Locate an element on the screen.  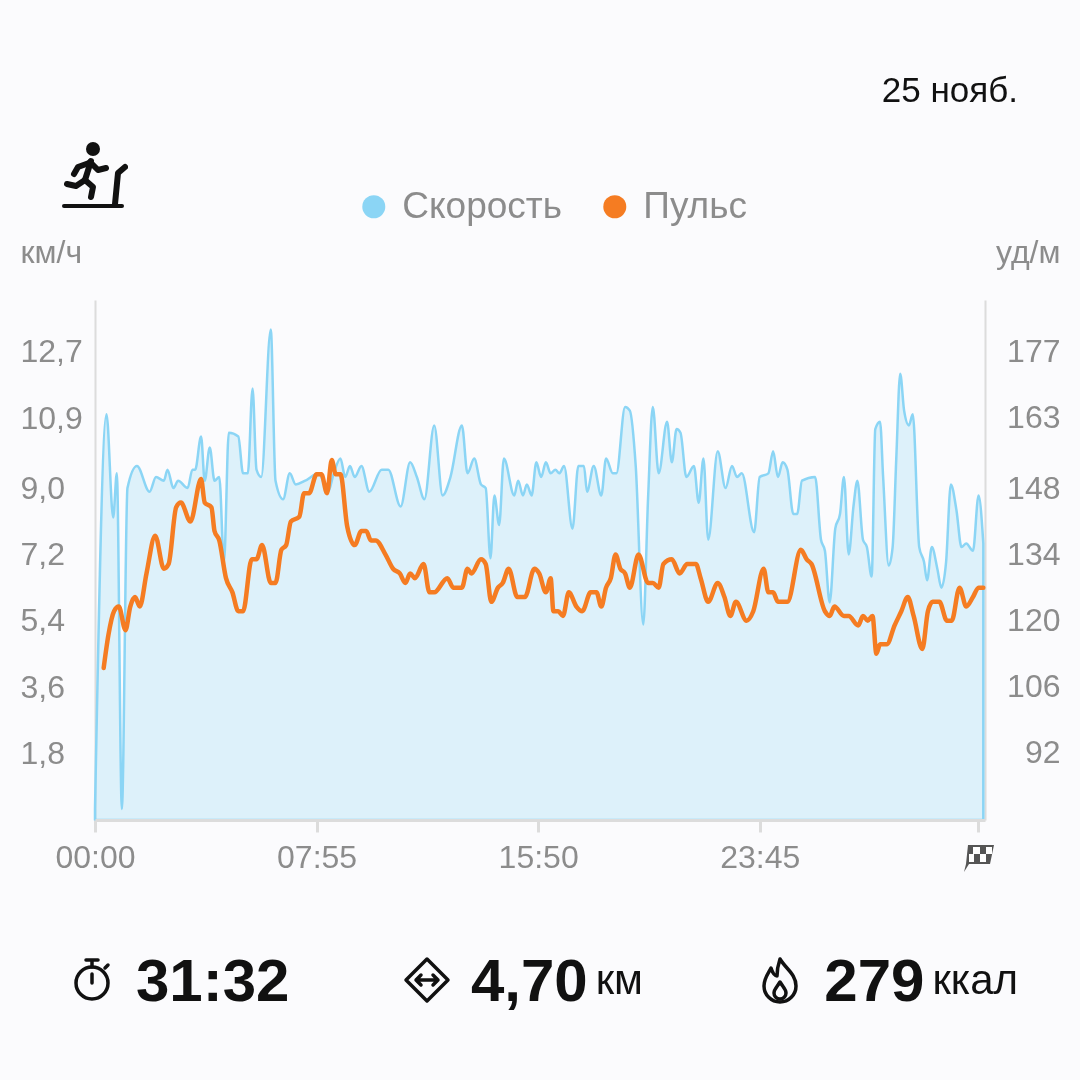
y-axis-title: км/ч is located at coordinates (51, 251).